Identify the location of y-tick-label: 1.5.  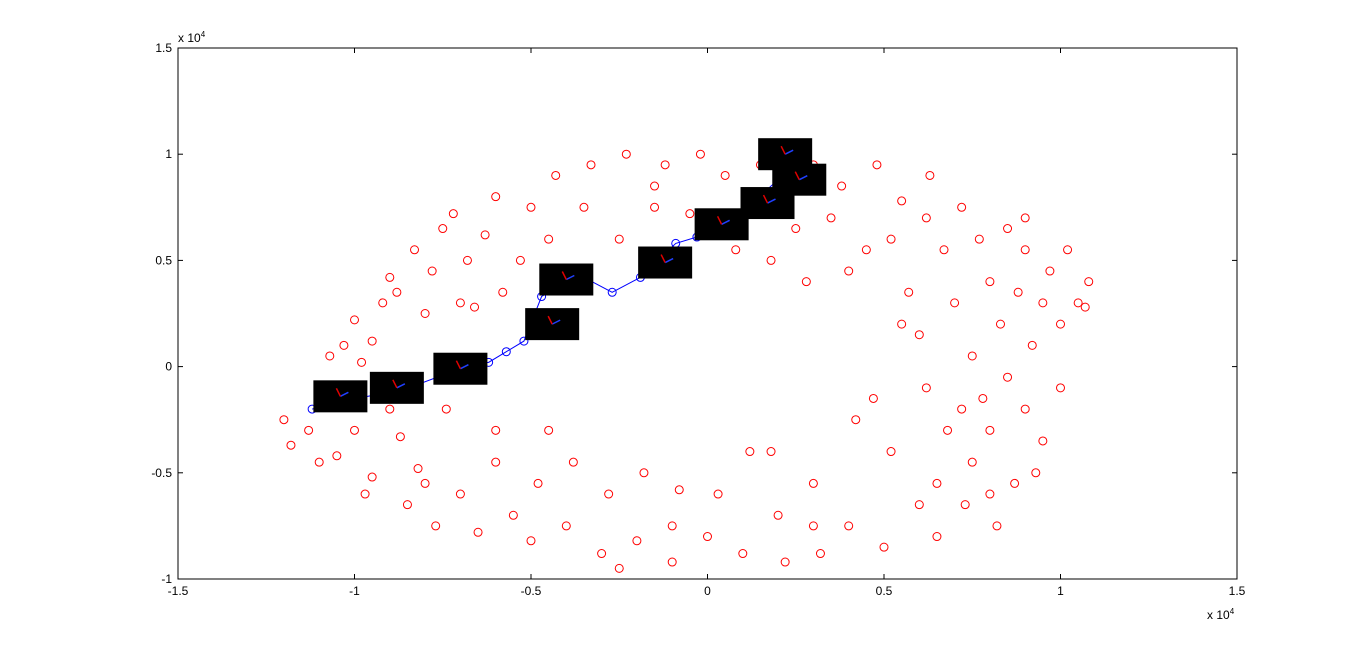
(163, 48).